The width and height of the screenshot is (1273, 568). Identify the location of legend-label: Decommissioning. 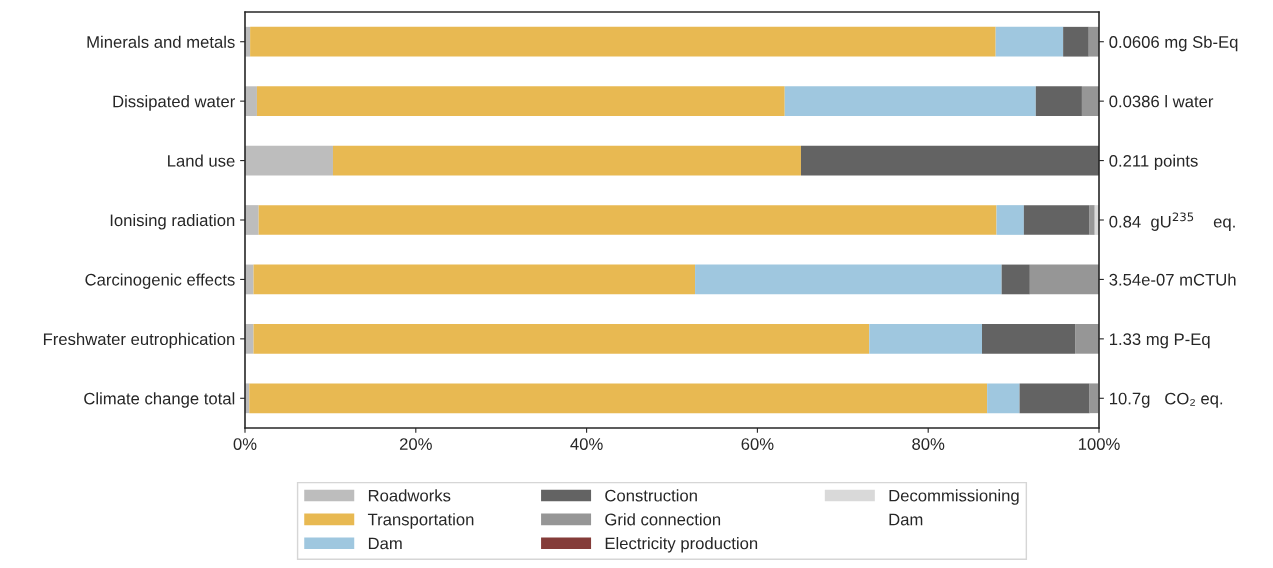
(954, 497).